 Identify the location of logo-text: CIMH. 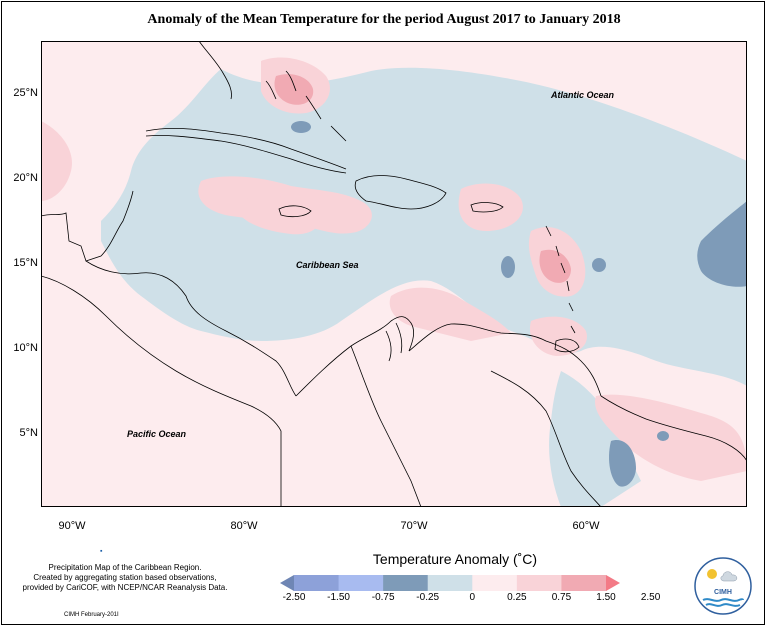
(723, 592).